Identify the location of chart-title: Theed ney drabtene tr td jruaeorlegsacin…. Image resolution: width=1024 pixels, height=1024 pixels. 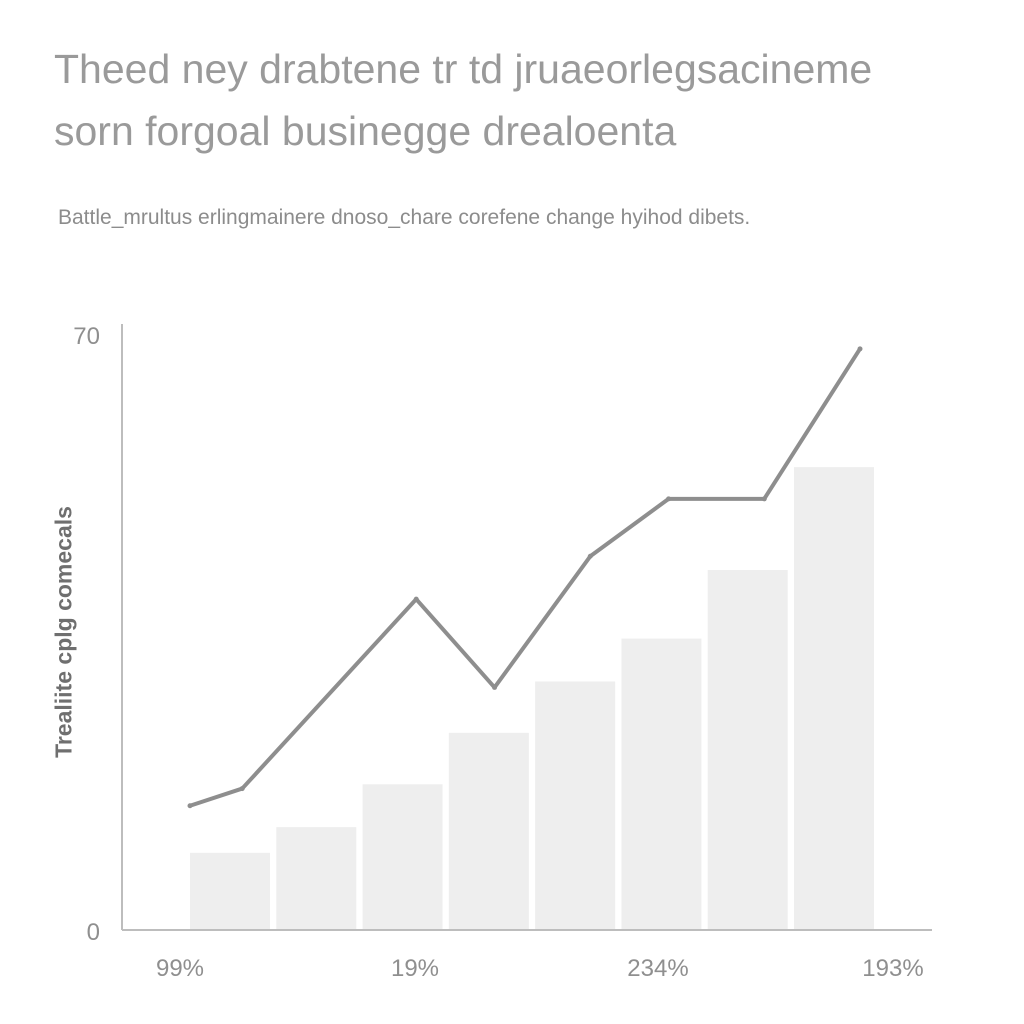
(463, 100).